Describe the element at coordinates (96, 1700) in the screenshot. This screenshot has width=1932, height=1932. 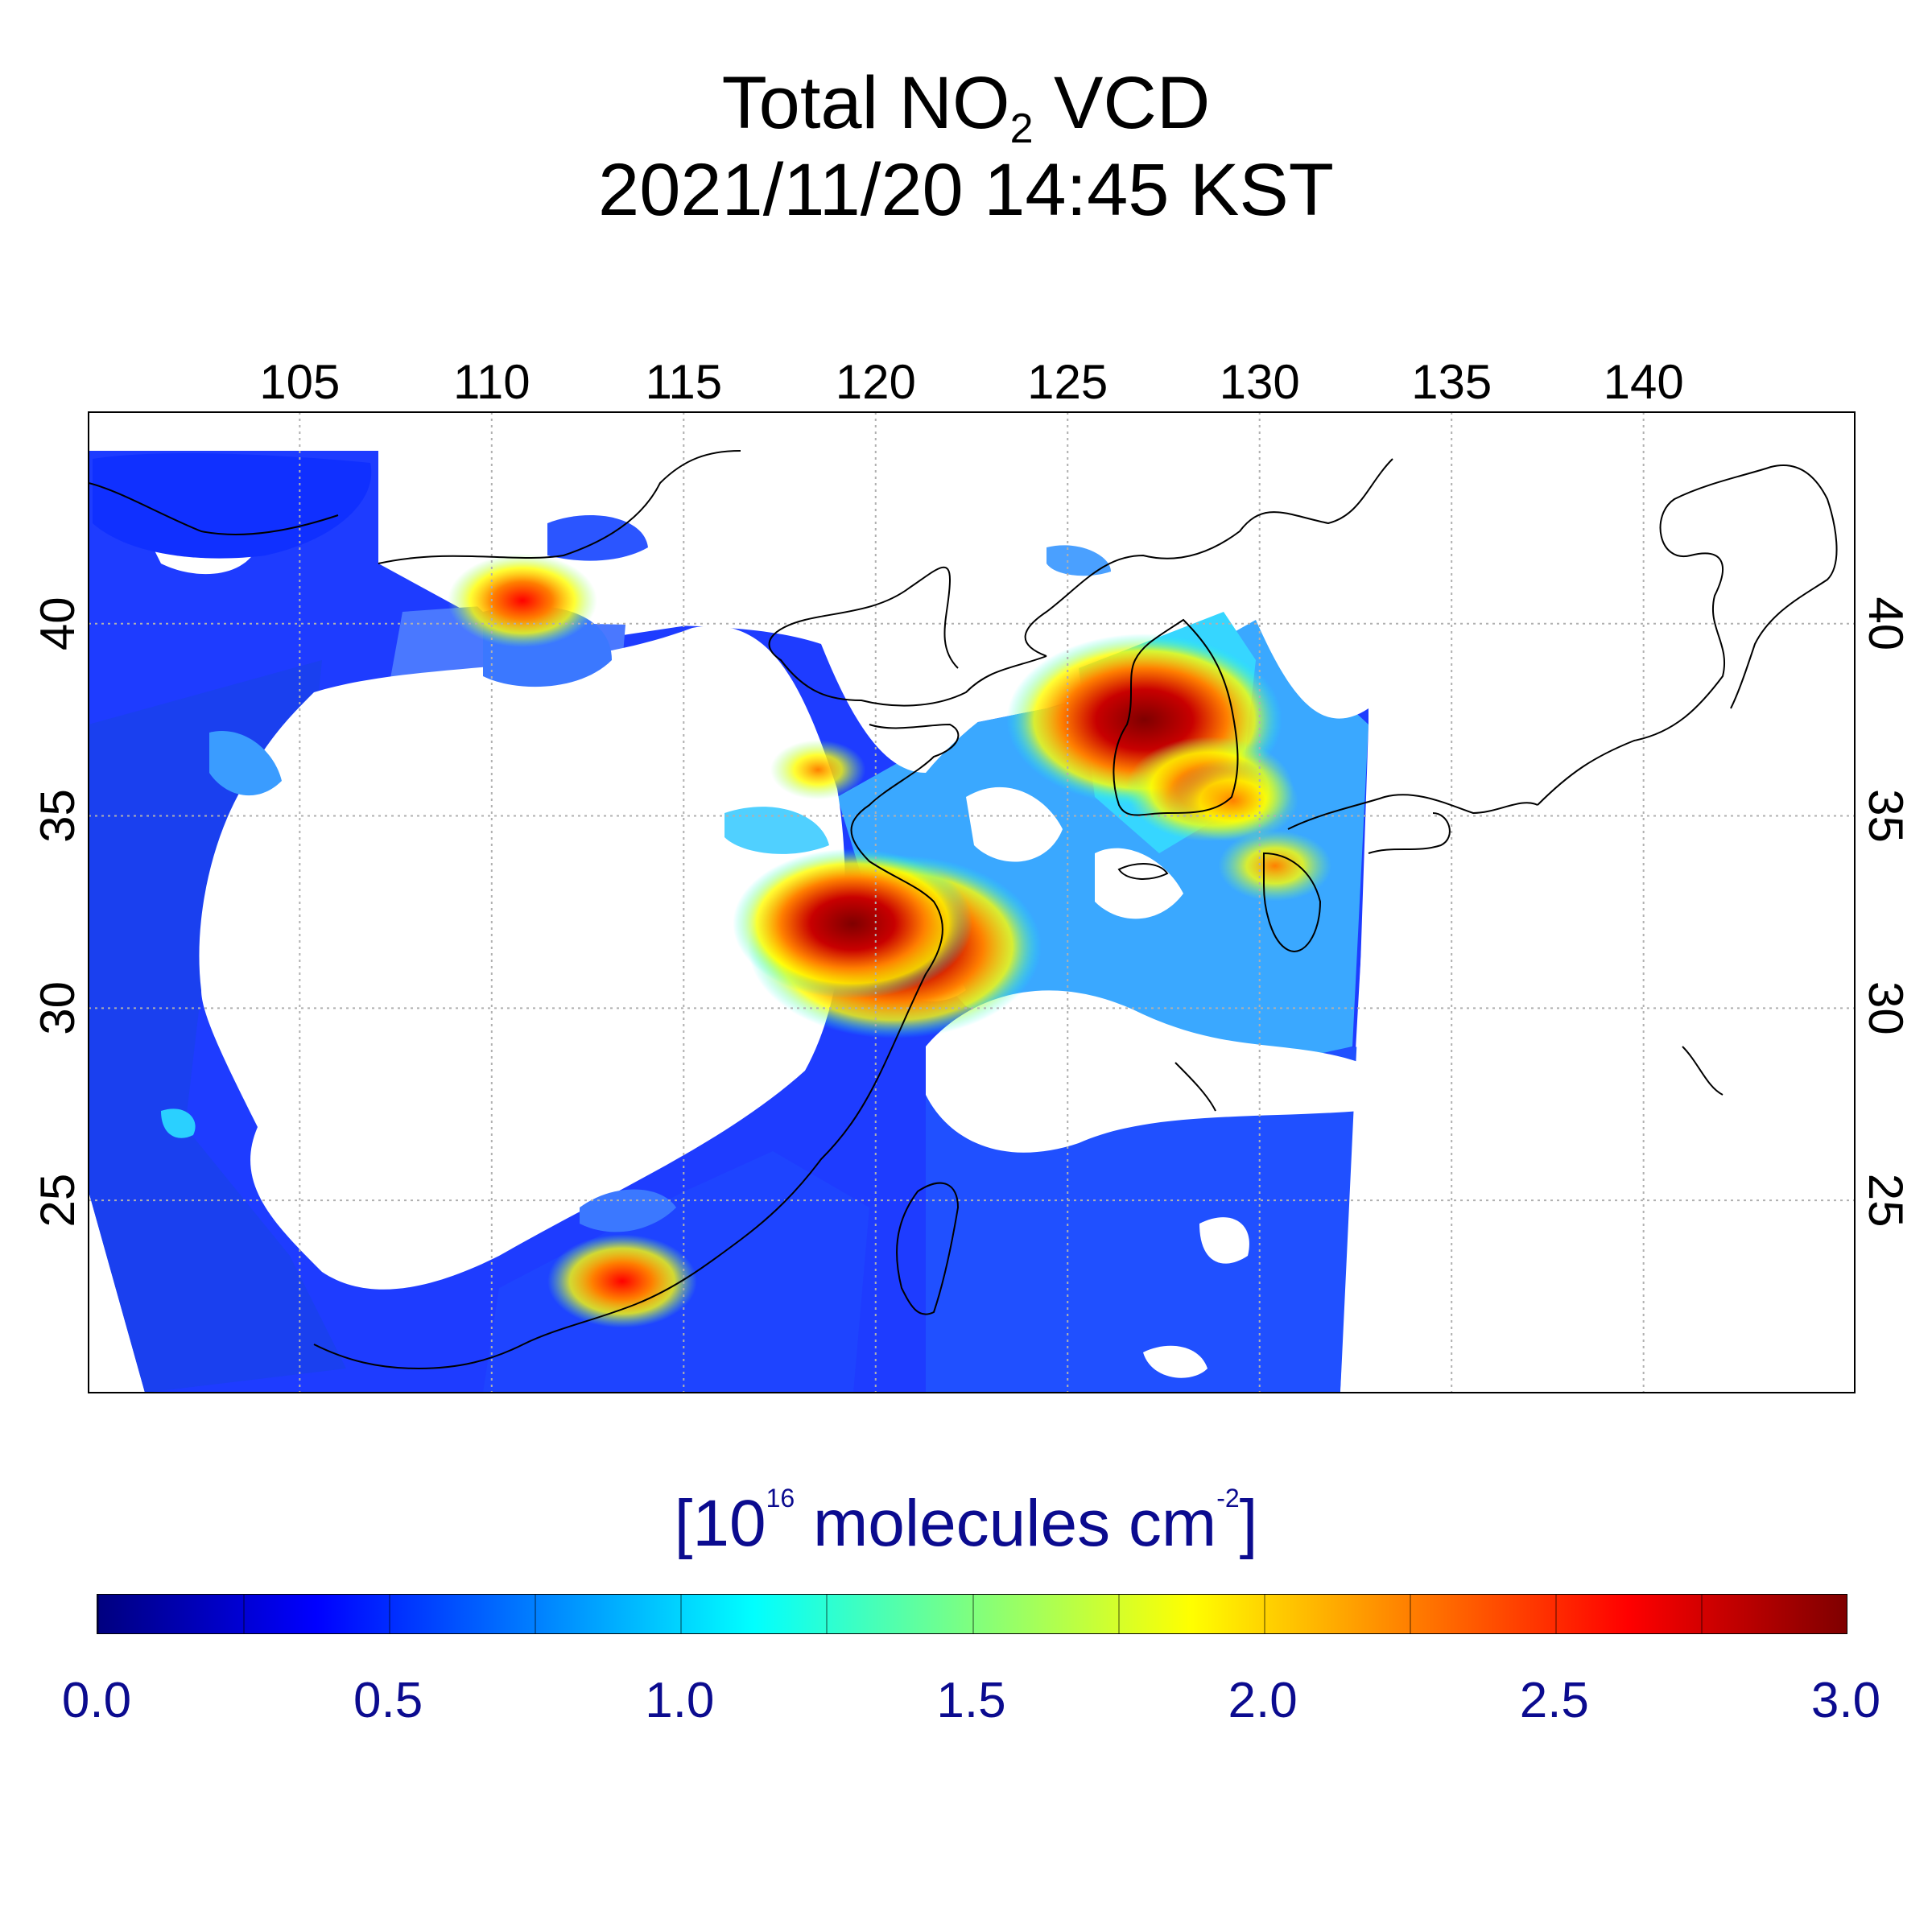
I see `colorbar-tick-label: 0.0` at that location.